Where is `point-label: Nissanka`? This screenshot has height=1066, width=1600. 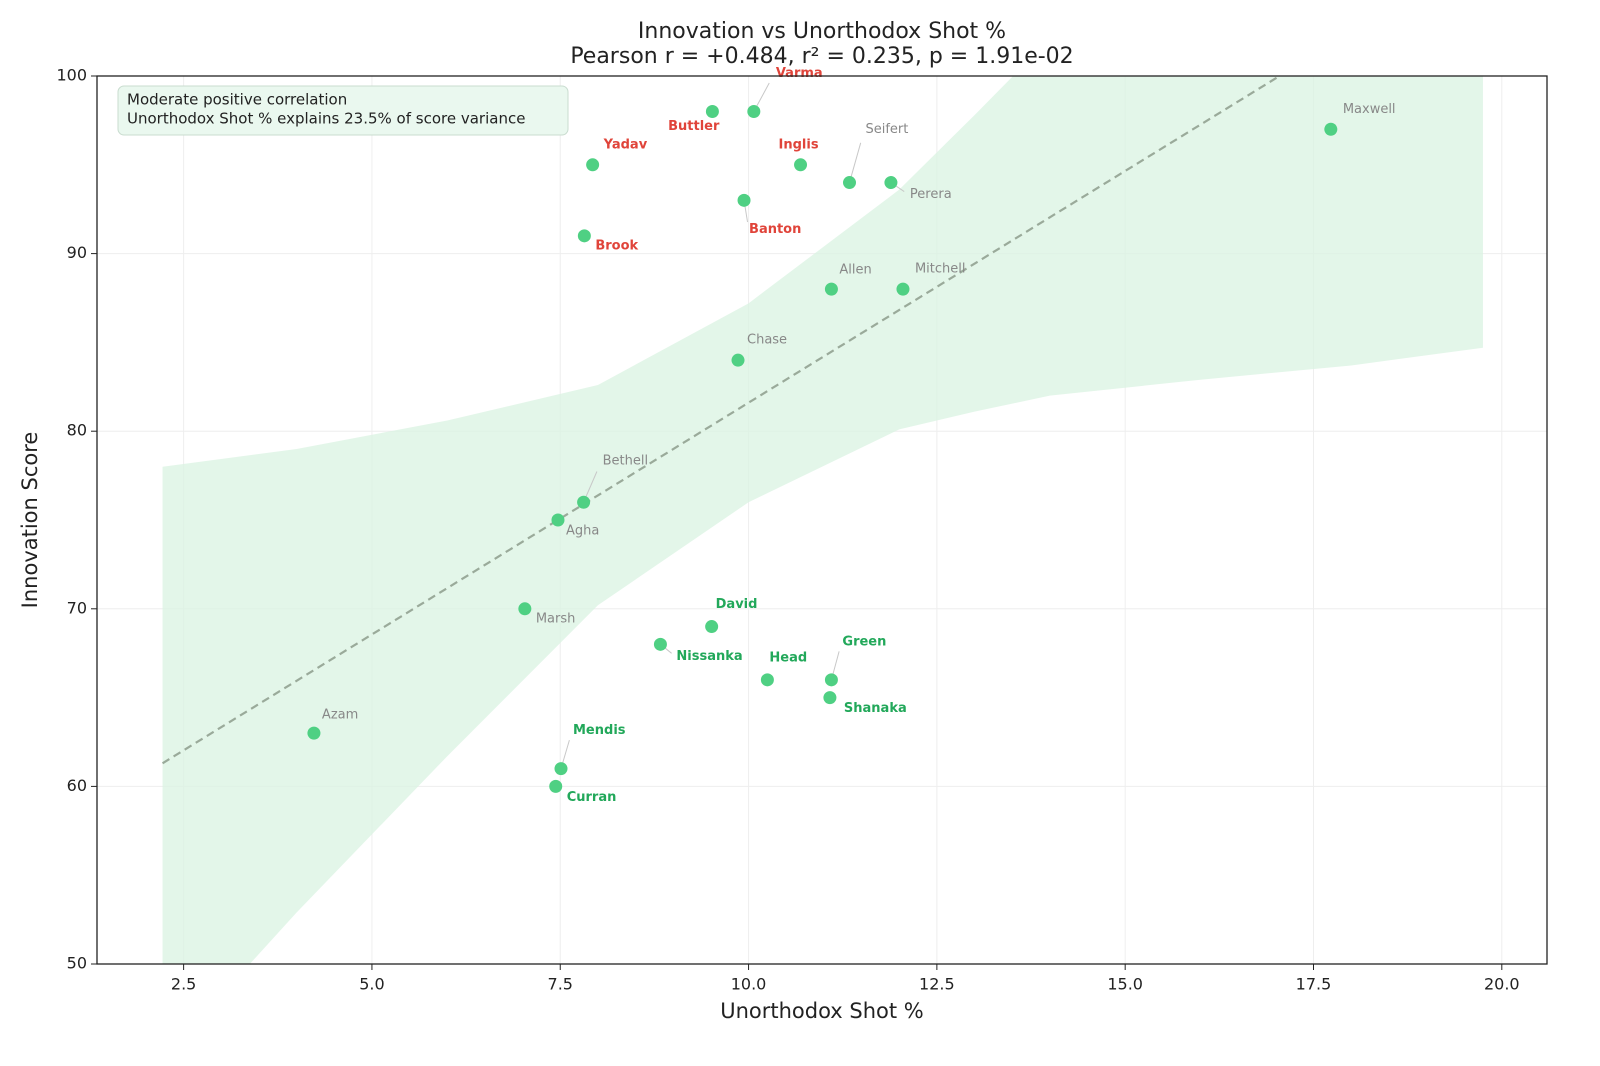 point-label: Nissanka is located at coordinates (709, 656).